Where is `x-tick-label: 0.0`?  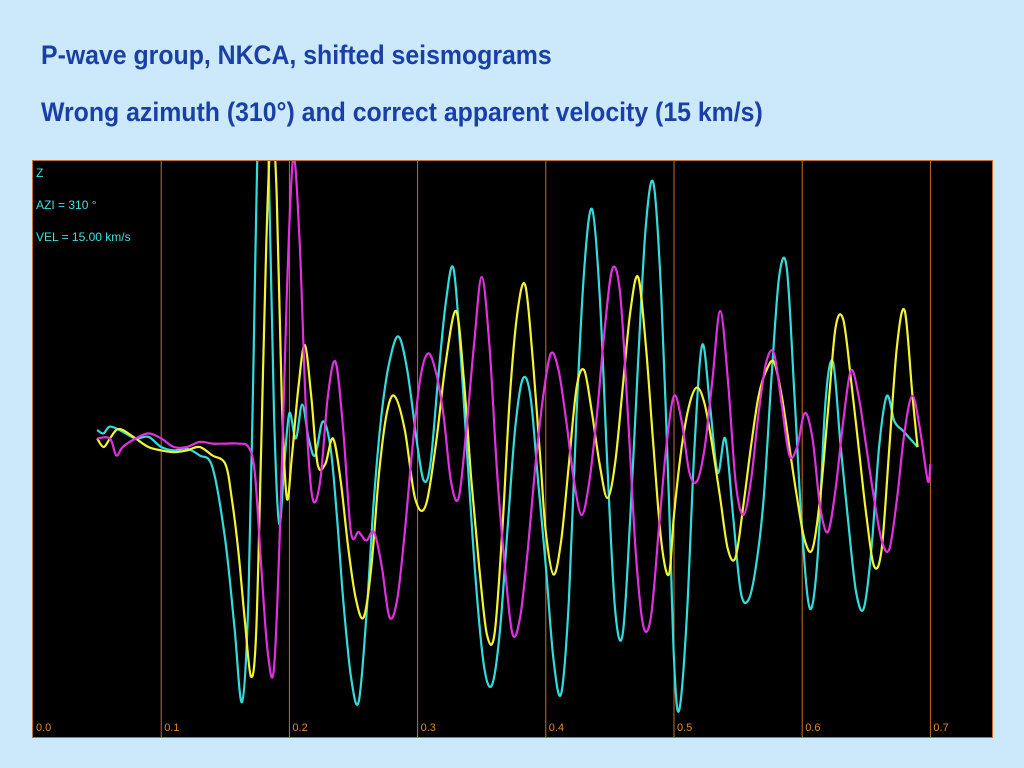
x-tick-label: 0.0 is located at coordinates (43, 728).